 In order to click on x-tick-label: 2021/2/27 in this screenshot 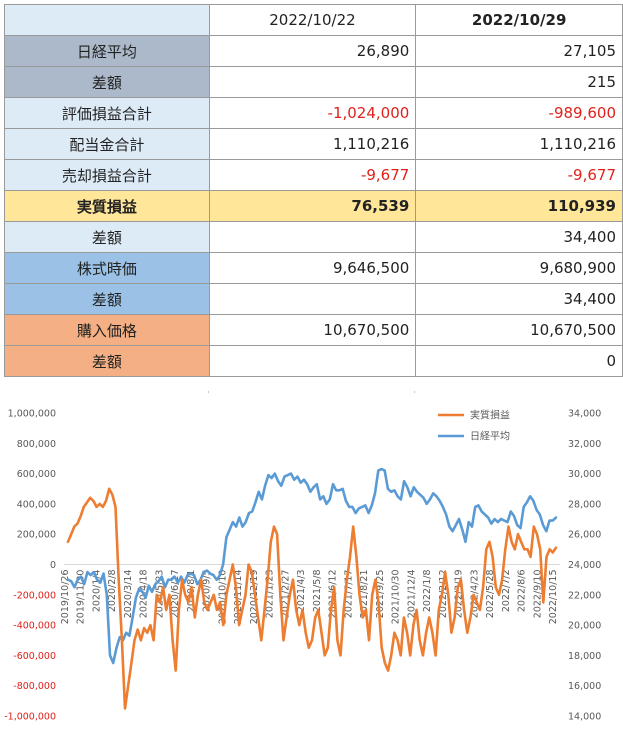, I will do `click(285, 594)`.